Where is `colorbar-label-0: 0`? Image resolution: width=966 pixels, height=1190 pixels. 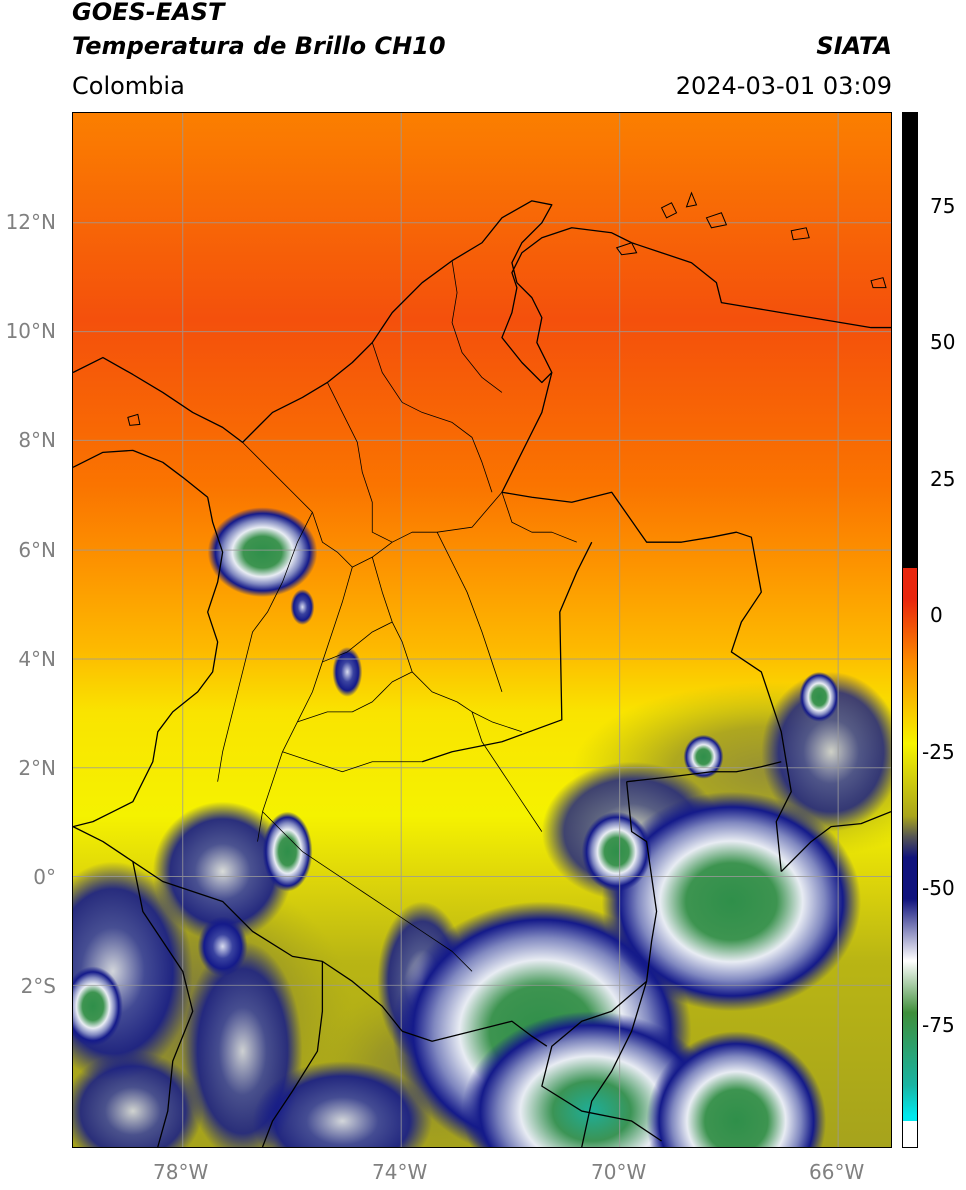
colorbar-label-0: 0 is located at coordinates (936, 615).